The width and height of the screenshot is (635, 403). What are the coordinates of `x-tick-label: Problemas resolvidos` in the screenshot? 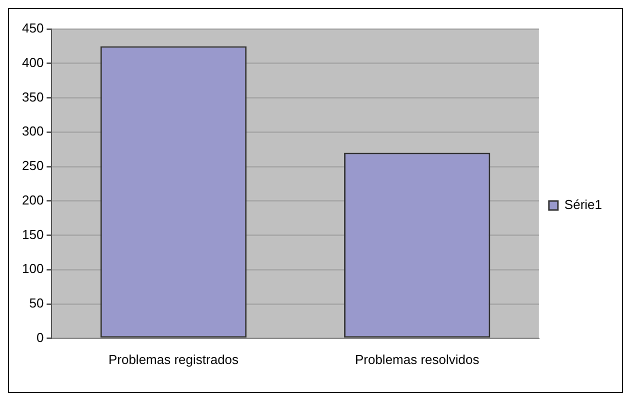 It's located at (417, 359).